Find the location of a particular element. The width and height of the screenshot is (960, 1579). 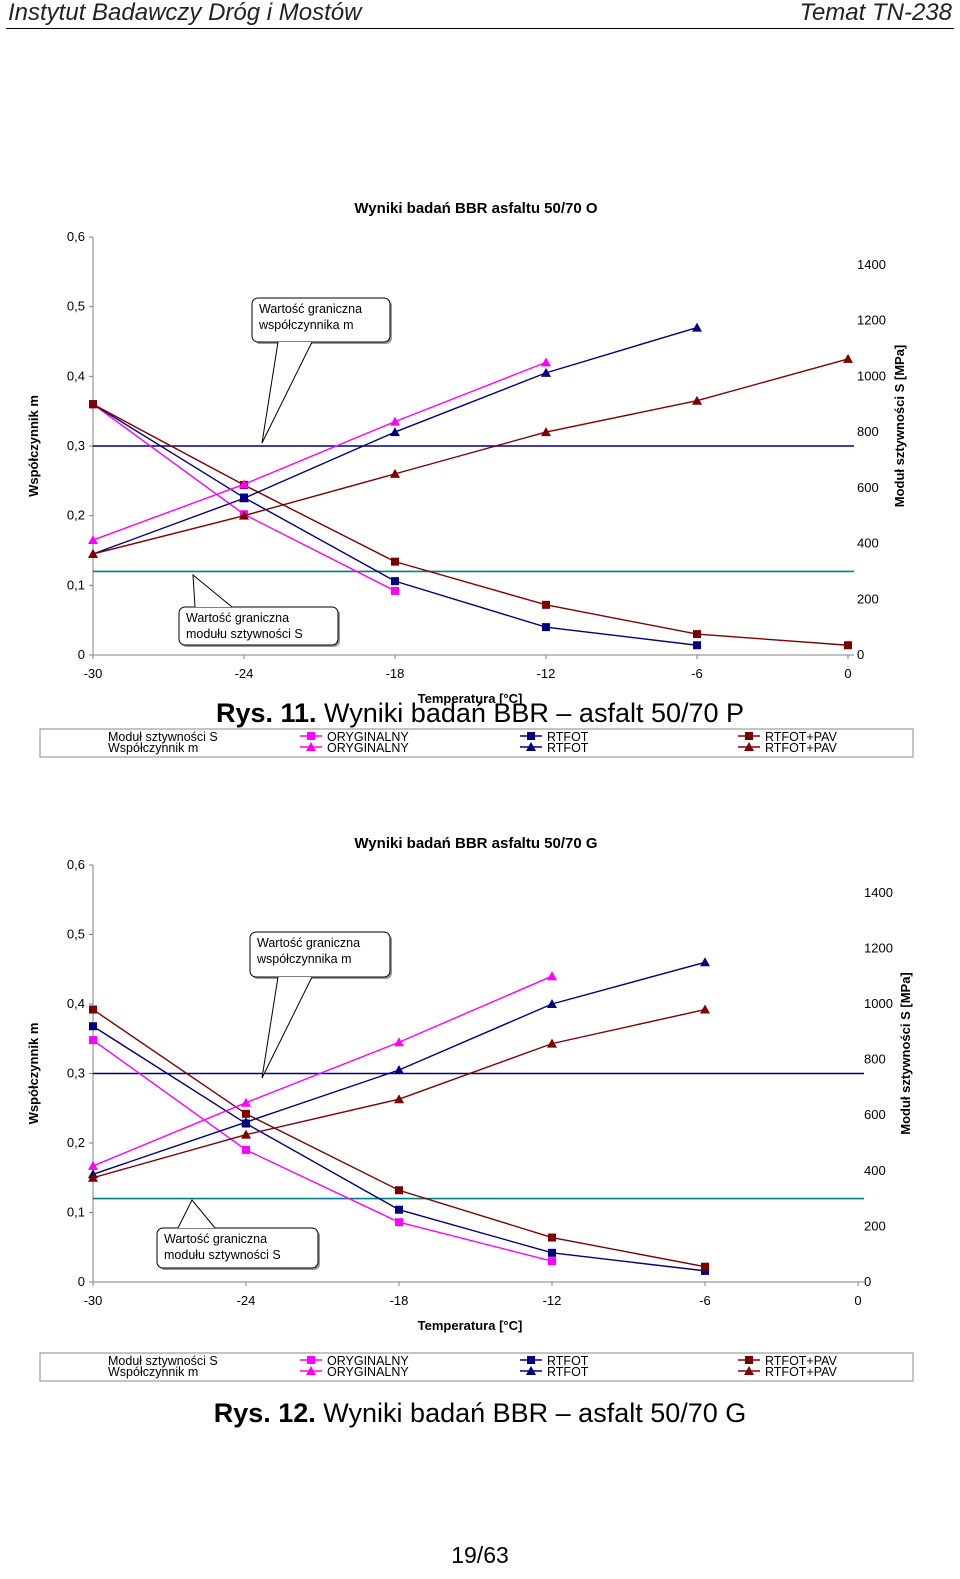

caption-label: Rys. 11. is located at coordinates (266, 713).